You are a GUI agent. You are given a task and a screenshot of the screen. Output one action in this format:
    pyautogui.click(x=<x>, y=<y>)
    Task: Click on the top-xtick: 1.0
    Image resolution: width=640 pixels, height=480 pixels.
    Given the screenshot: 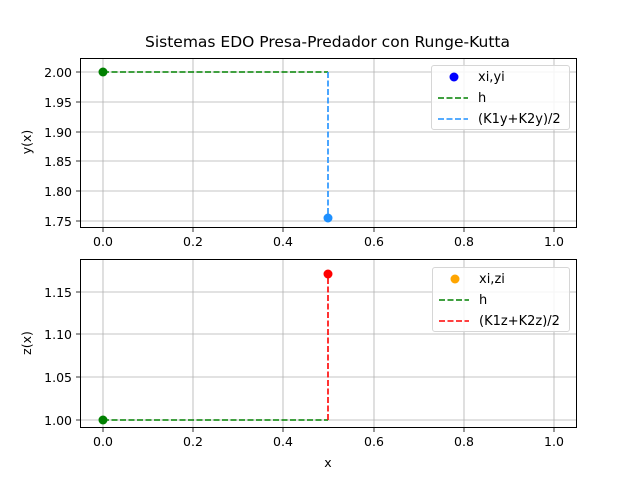 What is the action you would take?
    pyautogui.click(x=554, y=241)
    